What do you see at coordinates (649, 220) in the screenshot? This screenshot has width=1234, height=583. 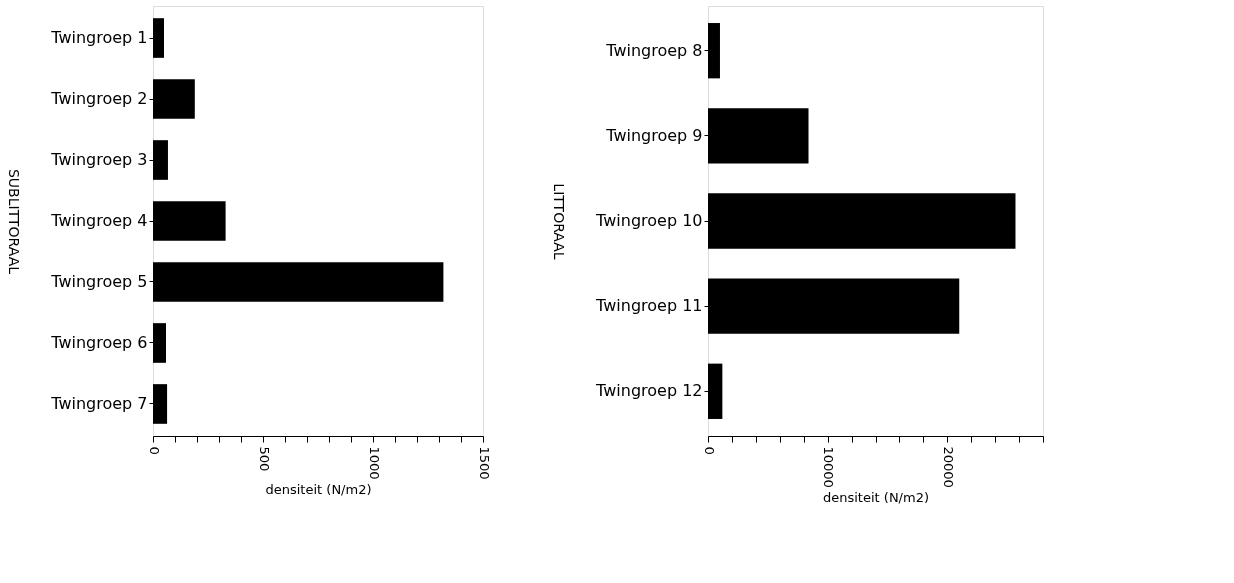 I see `y-tick-label: Twingroep 10` at bounding box center [649, 220].